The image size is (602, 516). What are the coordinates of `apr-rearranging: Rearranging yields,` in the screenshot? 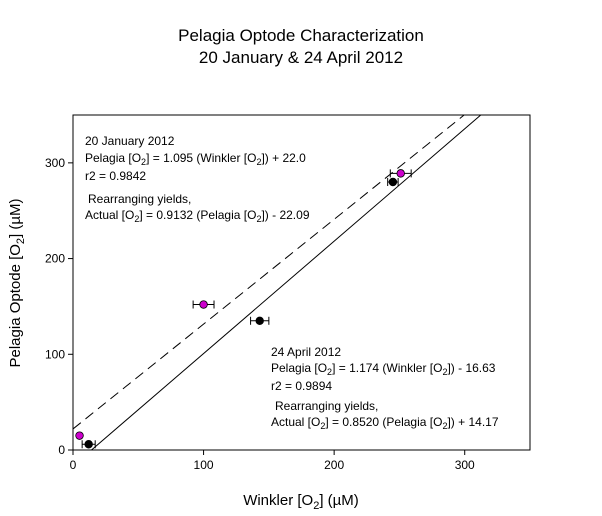 It's located at (326, 406).